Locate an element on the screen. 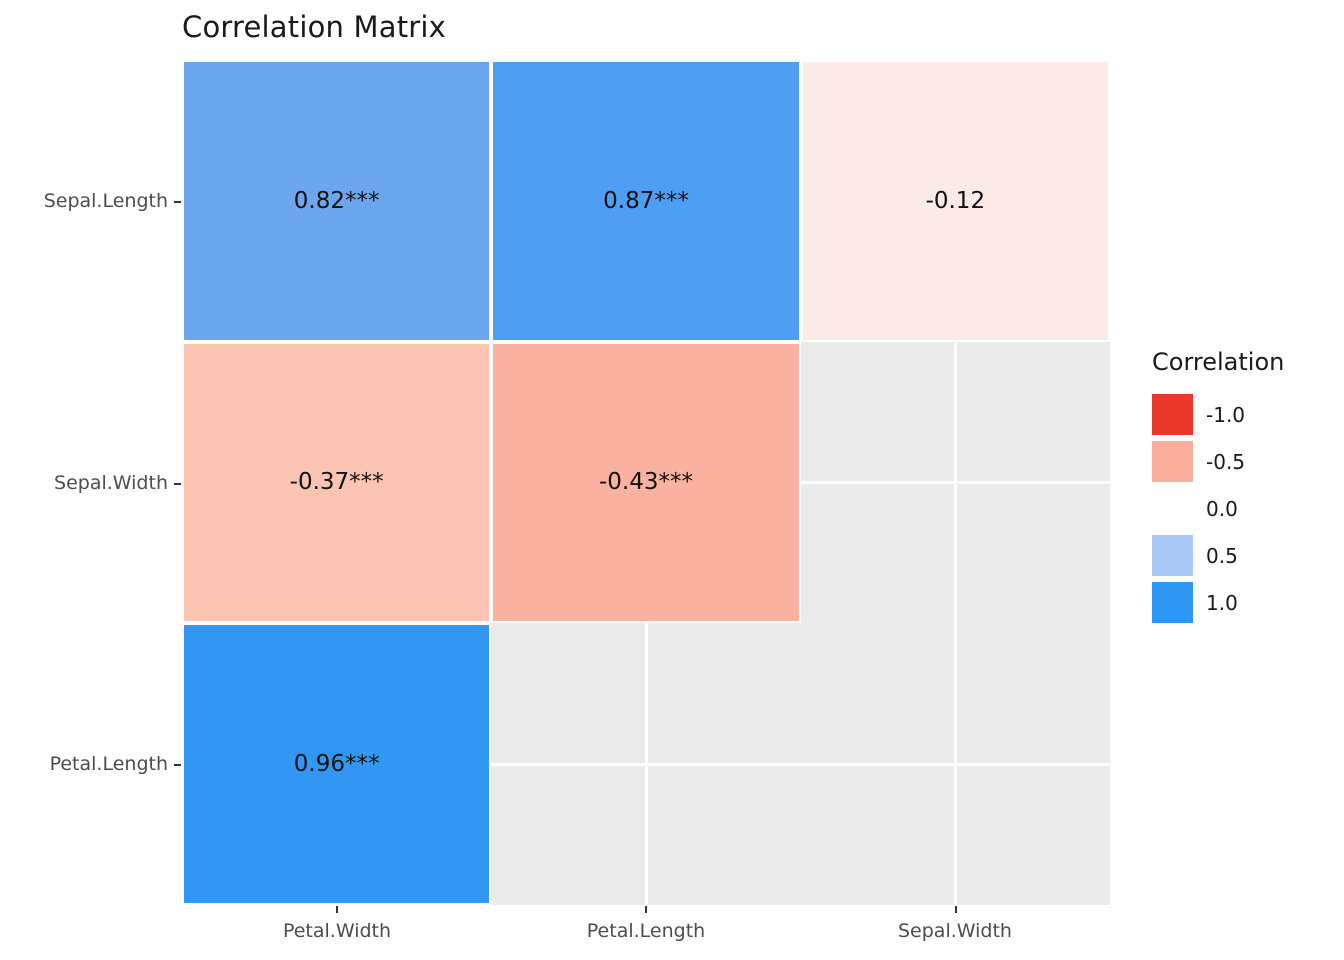 This screenshot has width=1344, height=960. cell-value-label: 0.87*** is located at coordinates (646, 200).